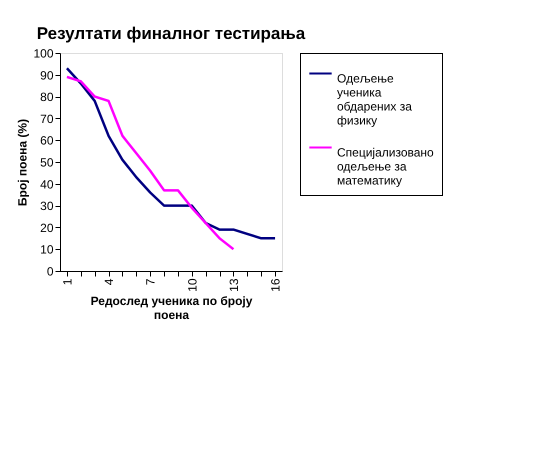  What do you see at coordinates (151, 282) in the screenshot?
I see `x-tick-label: 7` at bounding box center [151, 282].